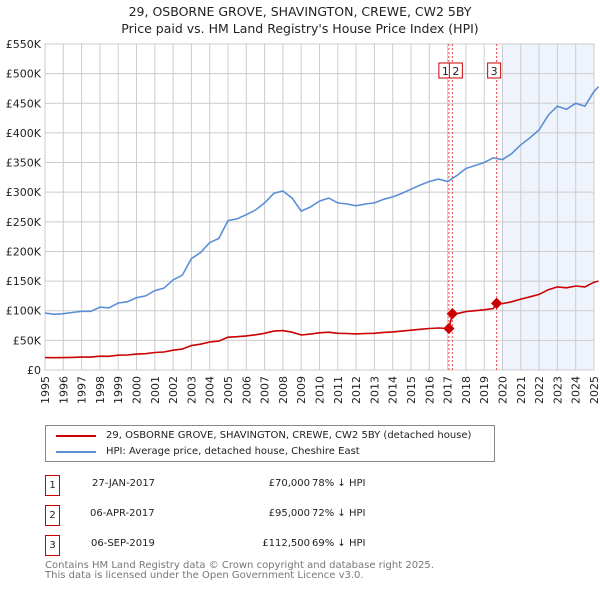 This screenshot has width=600, height=590. Describe the element at coordinates (24, 251) in the screenshot. I see `y-tick-label: £200K` at that location.